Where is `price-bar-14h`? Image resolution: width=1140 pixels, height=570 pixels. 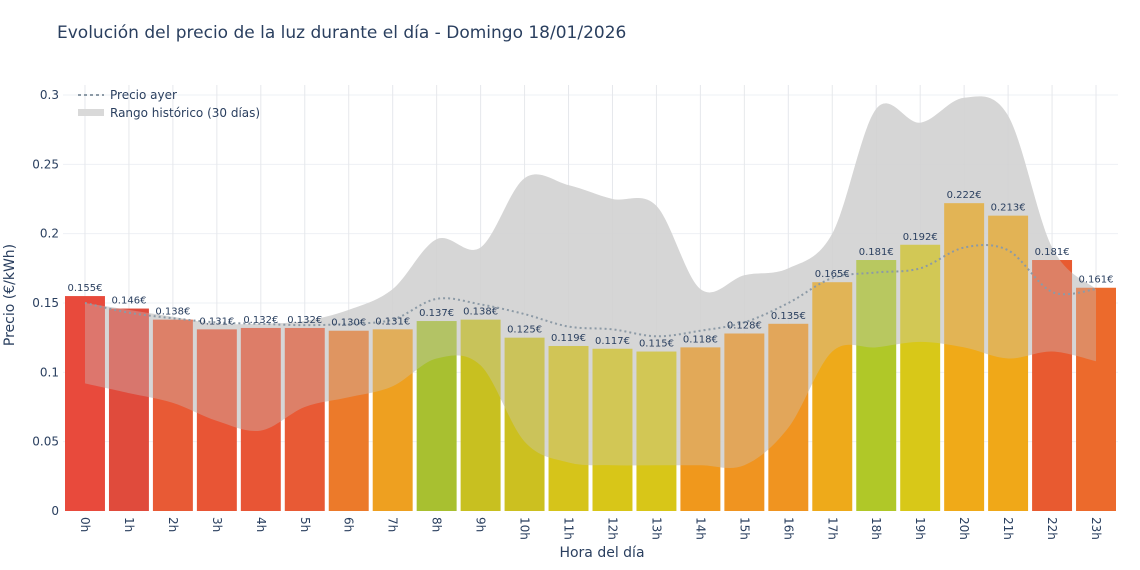
price-bar-14h is located at coordinates (700, 429).